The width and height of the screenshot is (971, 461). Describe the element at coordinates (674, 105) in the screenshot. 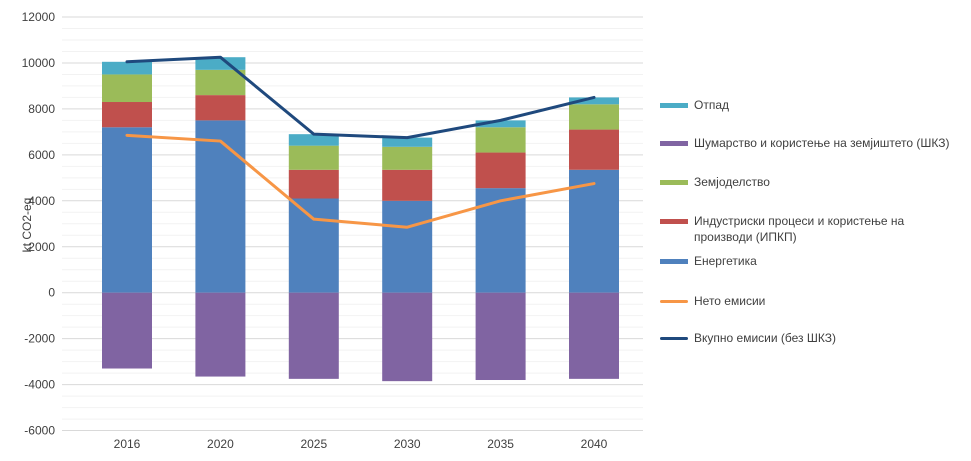

I see `otpad-swatch` at that location.